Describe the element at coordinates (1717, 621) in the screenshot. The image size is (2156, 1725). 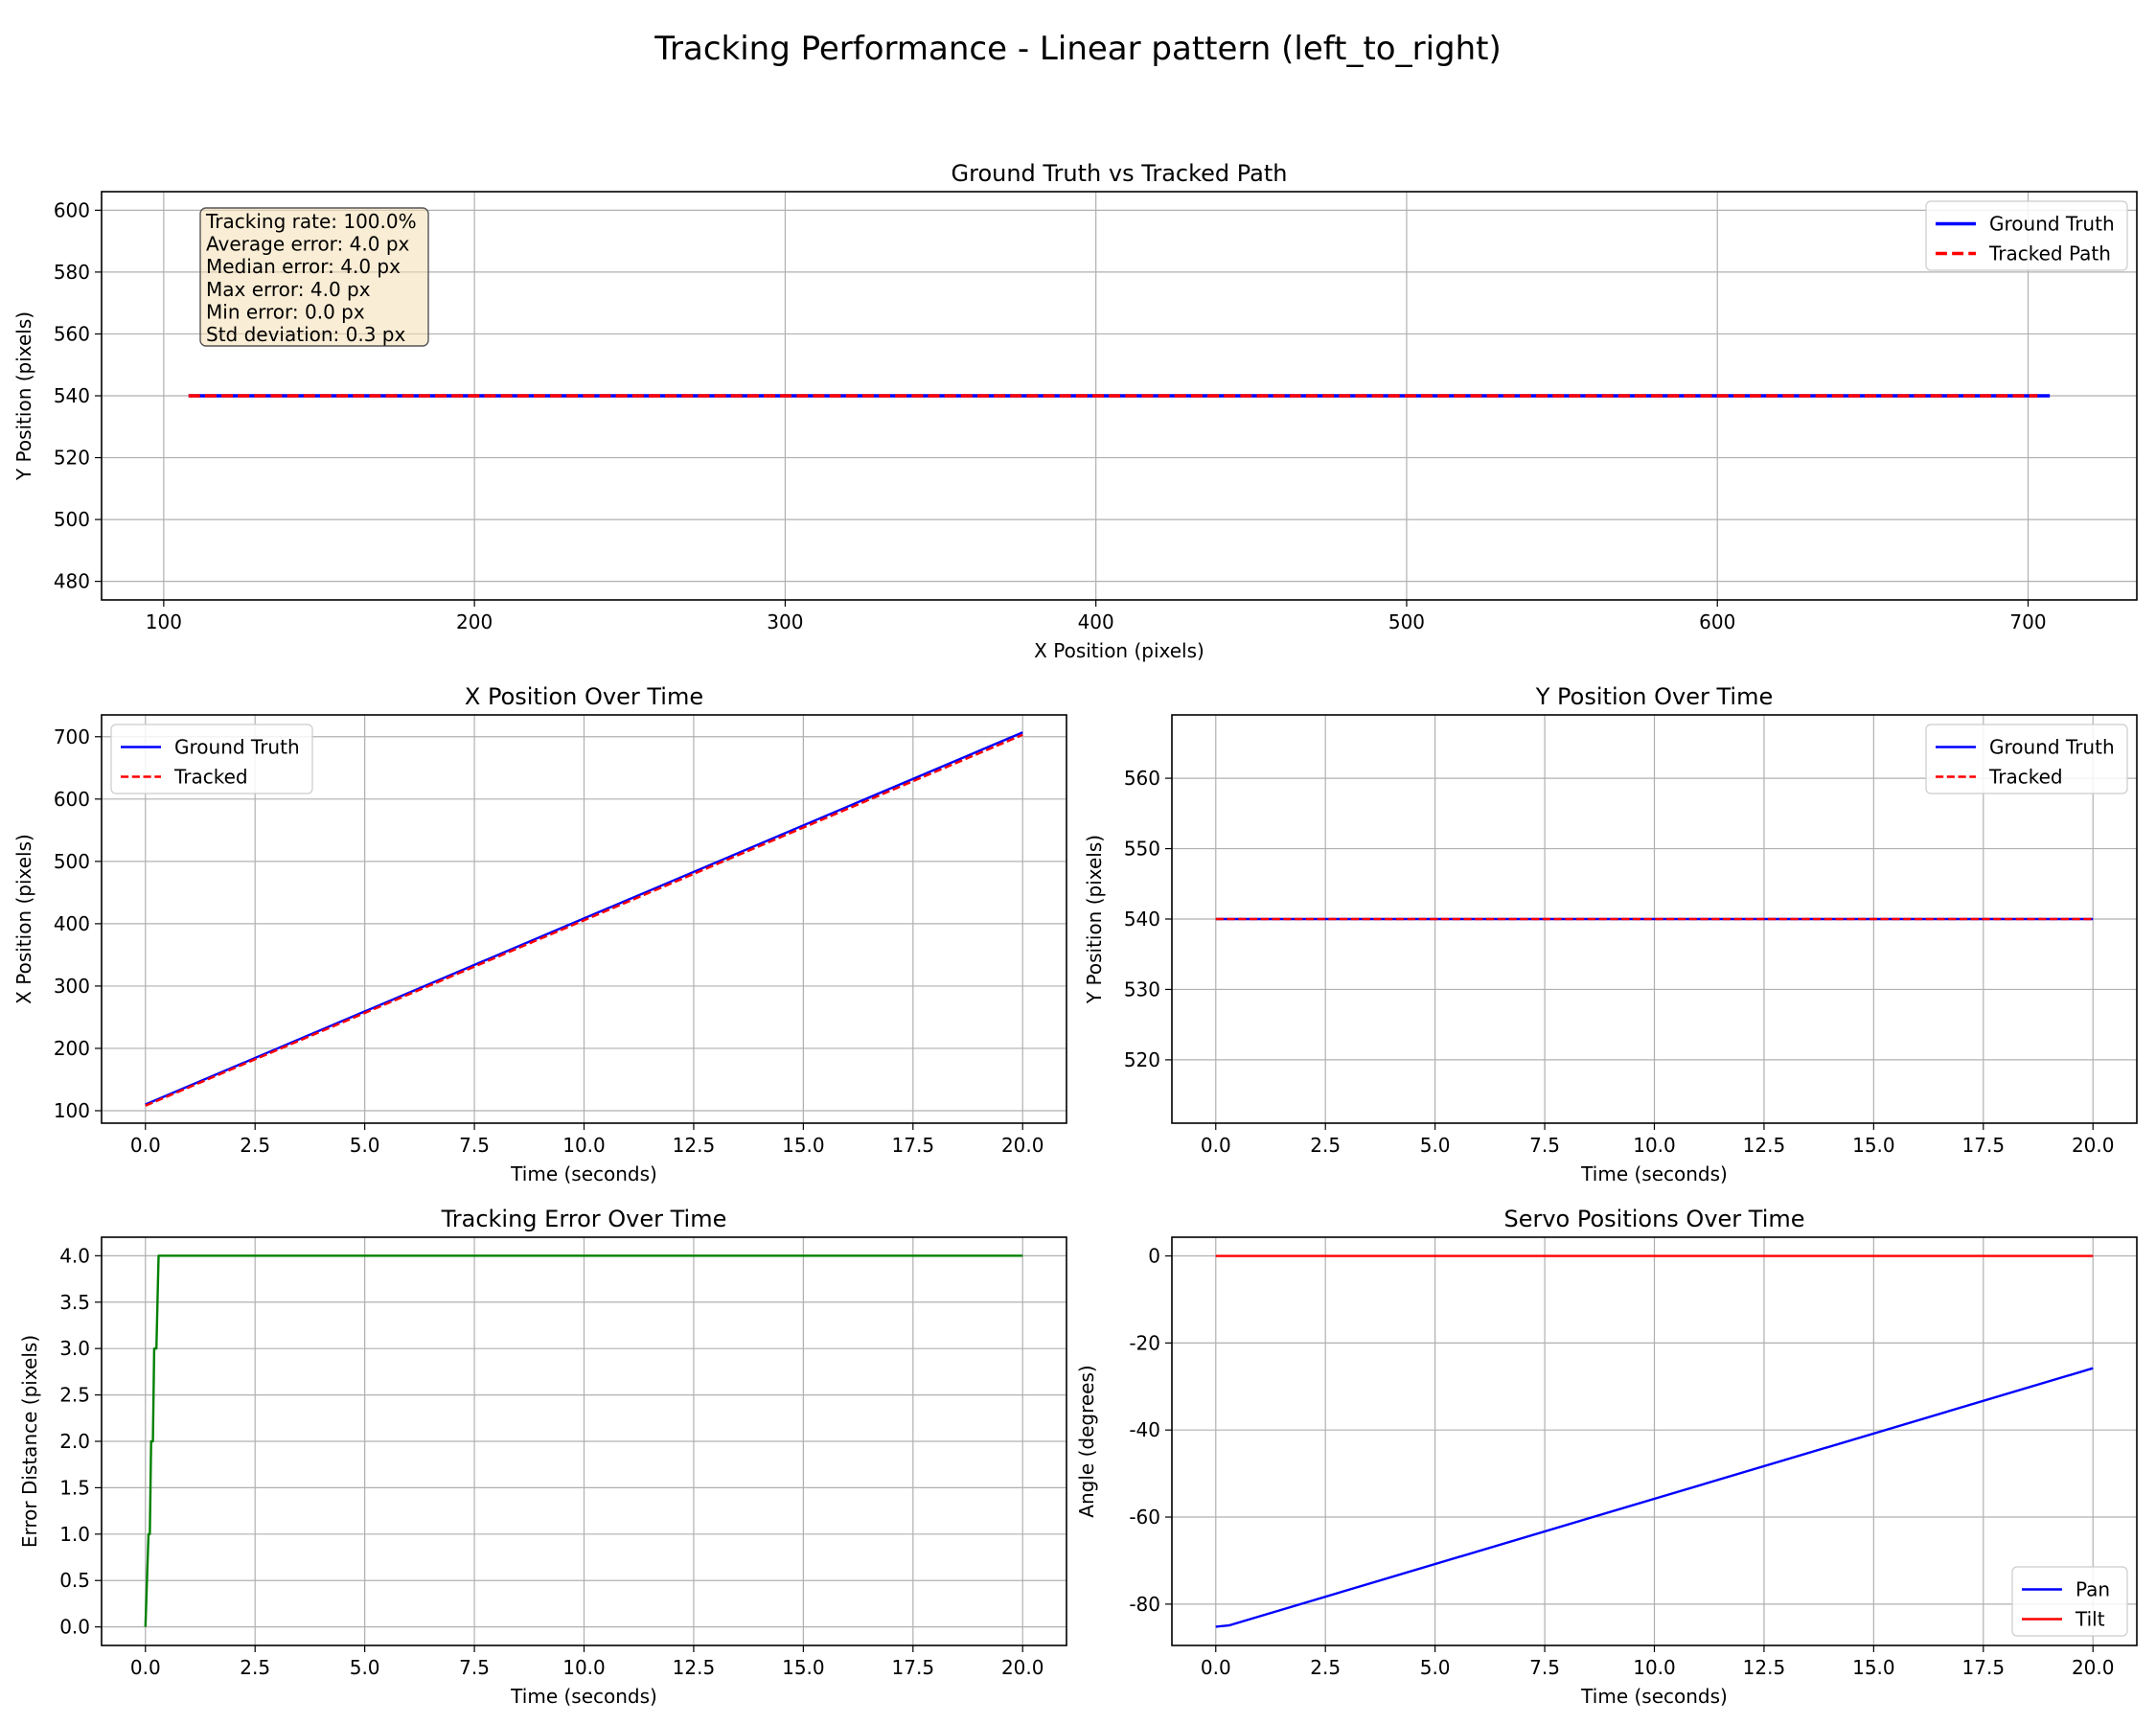
I see `x-tick-label: 600` at that location.